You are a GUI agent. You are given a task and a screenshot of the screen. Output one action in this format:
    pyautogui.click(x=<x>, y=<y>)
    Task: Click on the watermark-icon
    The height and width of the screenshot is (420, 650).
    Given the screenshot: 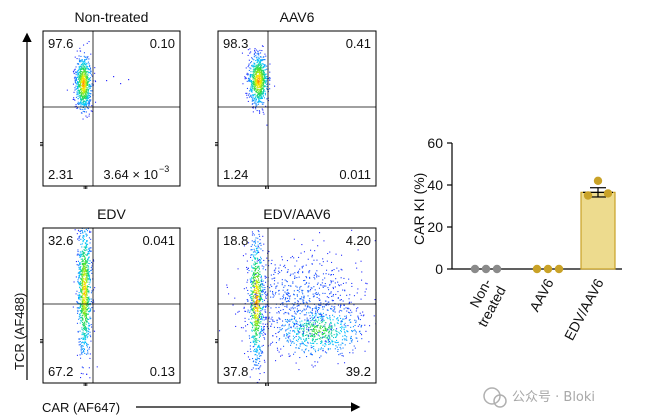 What is the action you would take?
    pyautogui.click(x=495, y=397)
    